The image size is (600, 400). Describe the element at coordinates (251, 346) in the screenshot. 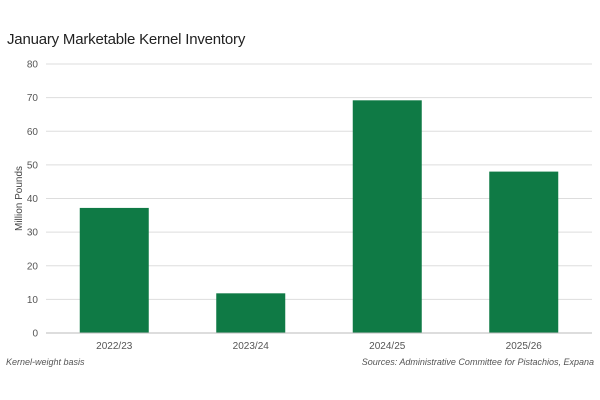

I see `x-tick-label: 2023/24` at that location.